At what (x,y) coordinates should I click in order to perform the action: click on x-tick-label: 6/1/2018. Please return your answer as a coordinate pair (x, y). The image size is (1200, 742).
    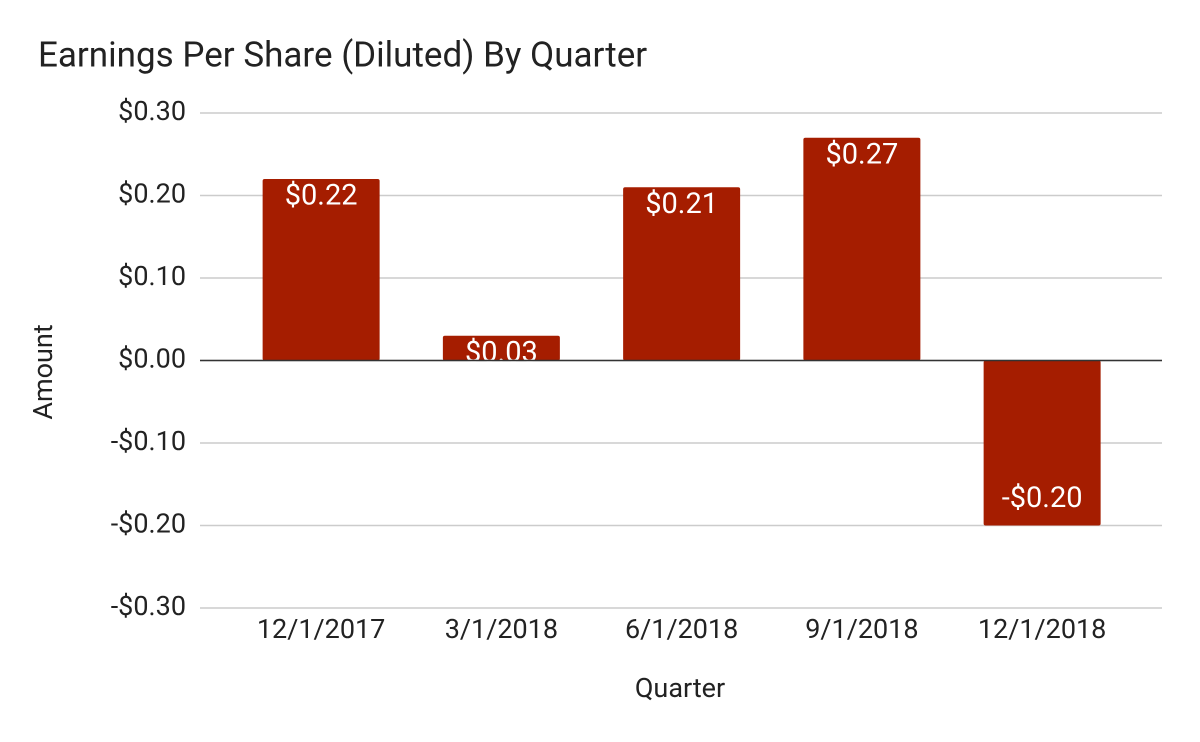
    Looking at the image, I should click on (681, 629).